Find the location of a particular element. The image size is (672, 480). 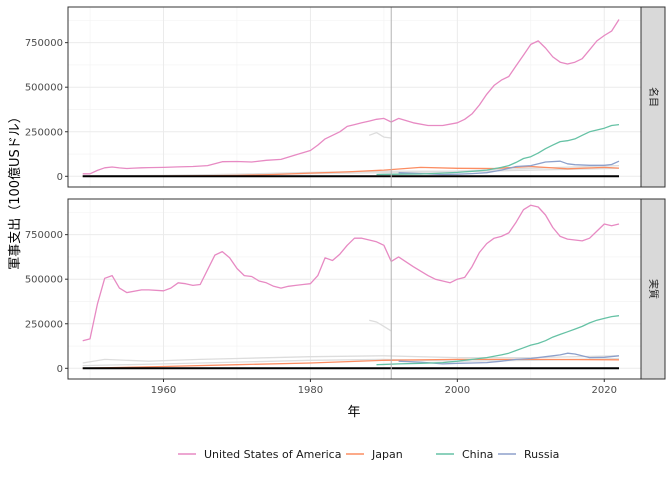

legend-label: China is located at coordinates (477, 454).